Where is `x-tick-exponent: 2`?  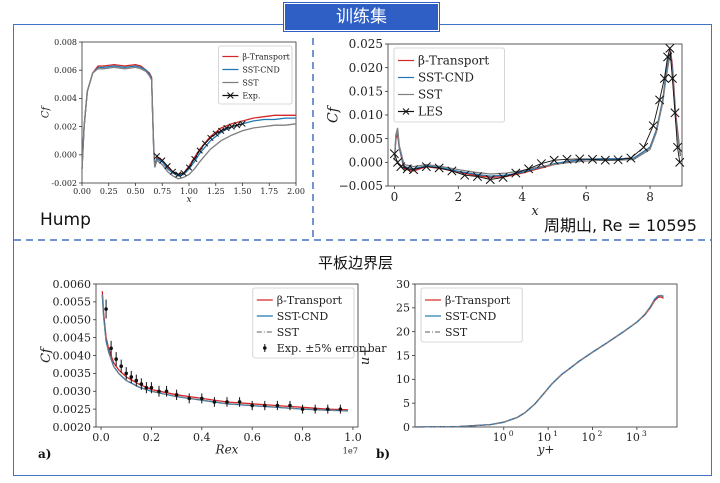
x-tick-exponent: 2 is located at coordinates (600, 433).